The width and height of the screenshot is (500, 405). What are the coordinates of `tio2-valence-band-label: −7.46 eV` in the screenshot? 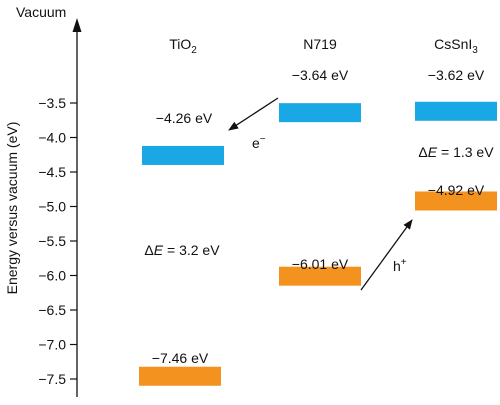 It's located at (180, 358).